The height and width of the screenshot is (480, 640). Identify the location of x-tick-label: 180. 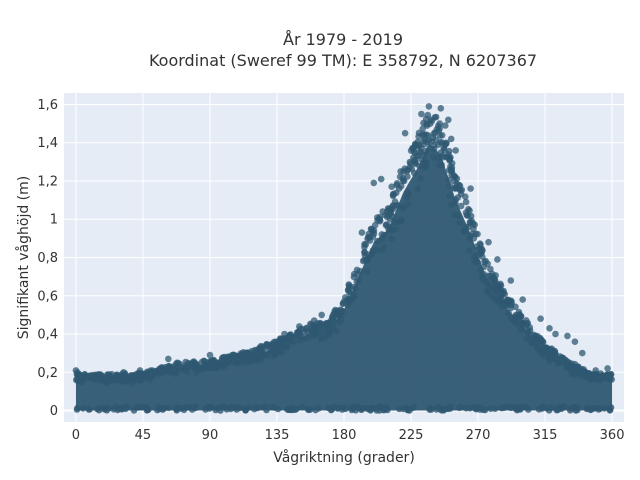
(344, 435).